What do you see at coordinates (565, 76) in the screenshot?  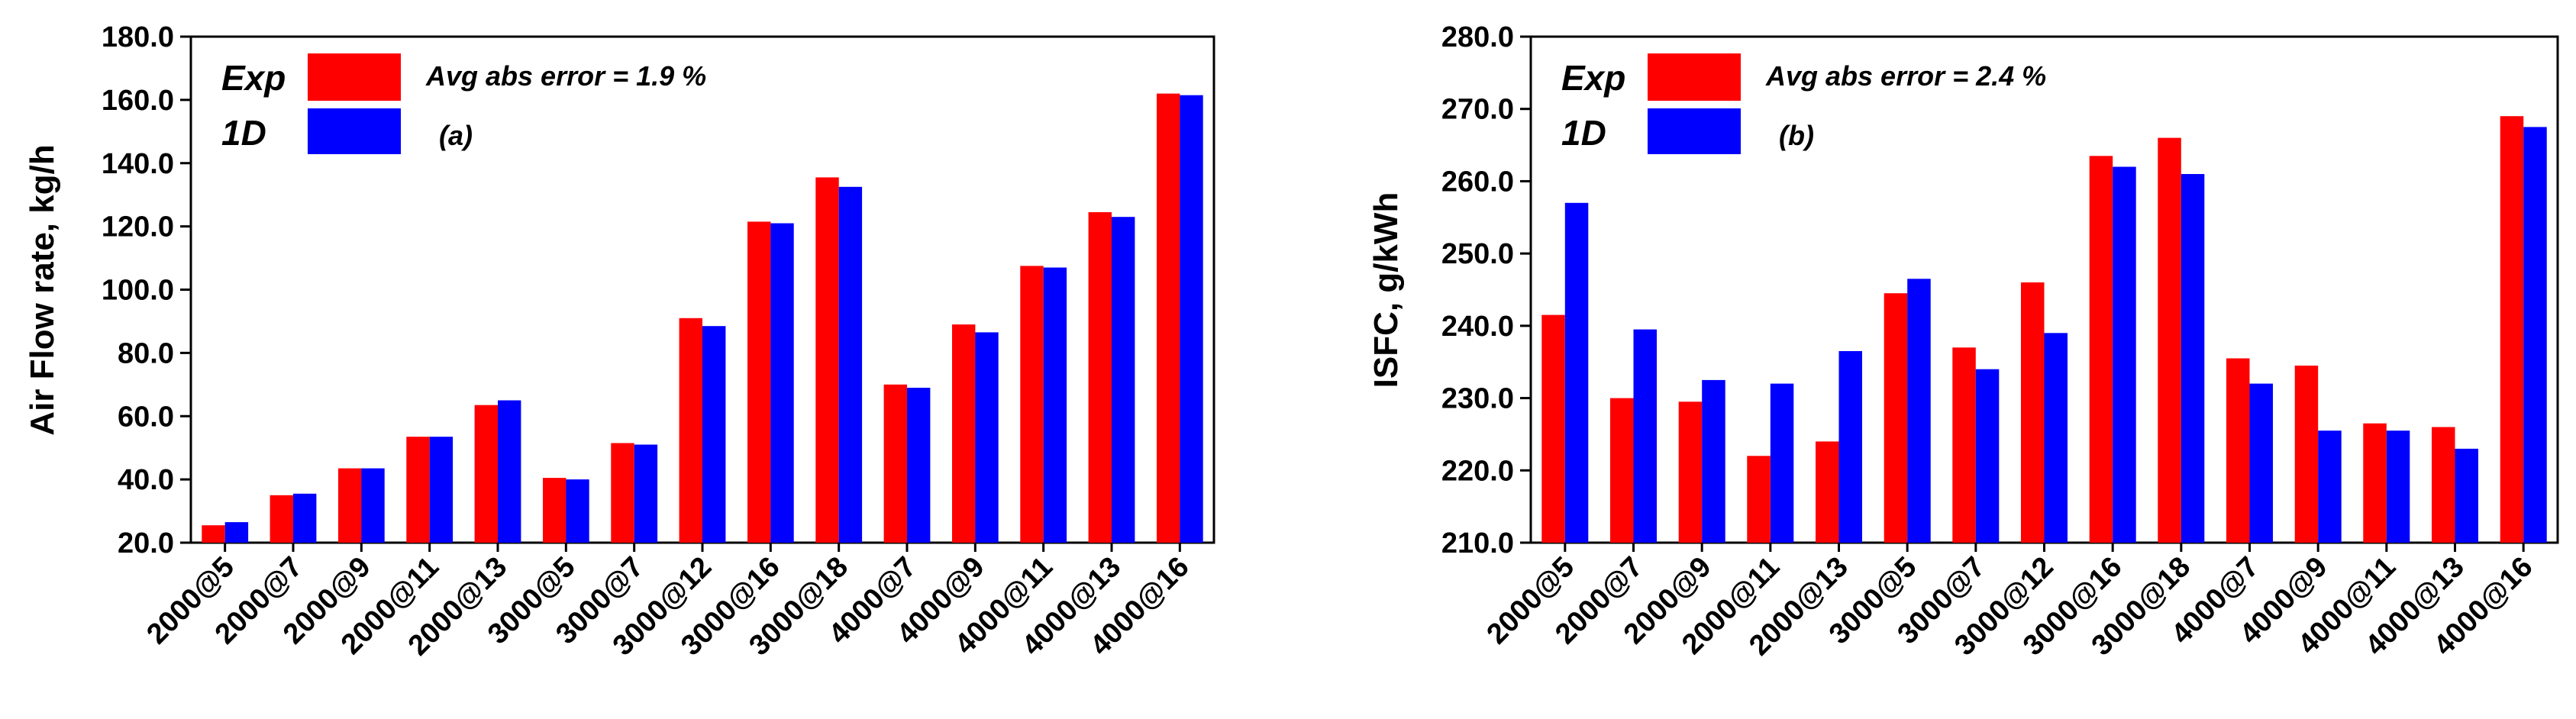 I see `error-annotation: Avg abs error = 1.9 %` at bounding box center [565, 76].